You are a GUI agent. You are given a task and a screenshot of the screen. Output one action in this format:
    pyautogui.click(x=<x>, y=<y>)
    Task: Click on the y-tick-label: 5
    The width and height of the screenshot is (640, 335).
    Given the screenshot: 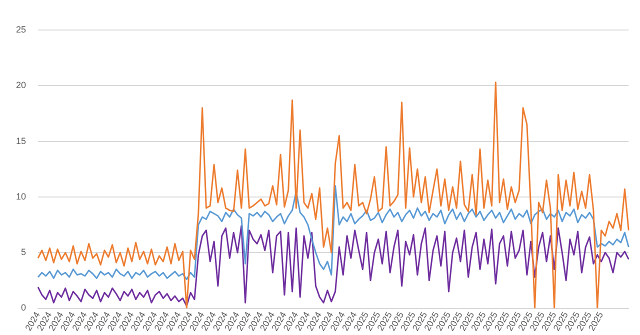 What is the action you would take?
    pyautogui.click(x=23, y=252)
    